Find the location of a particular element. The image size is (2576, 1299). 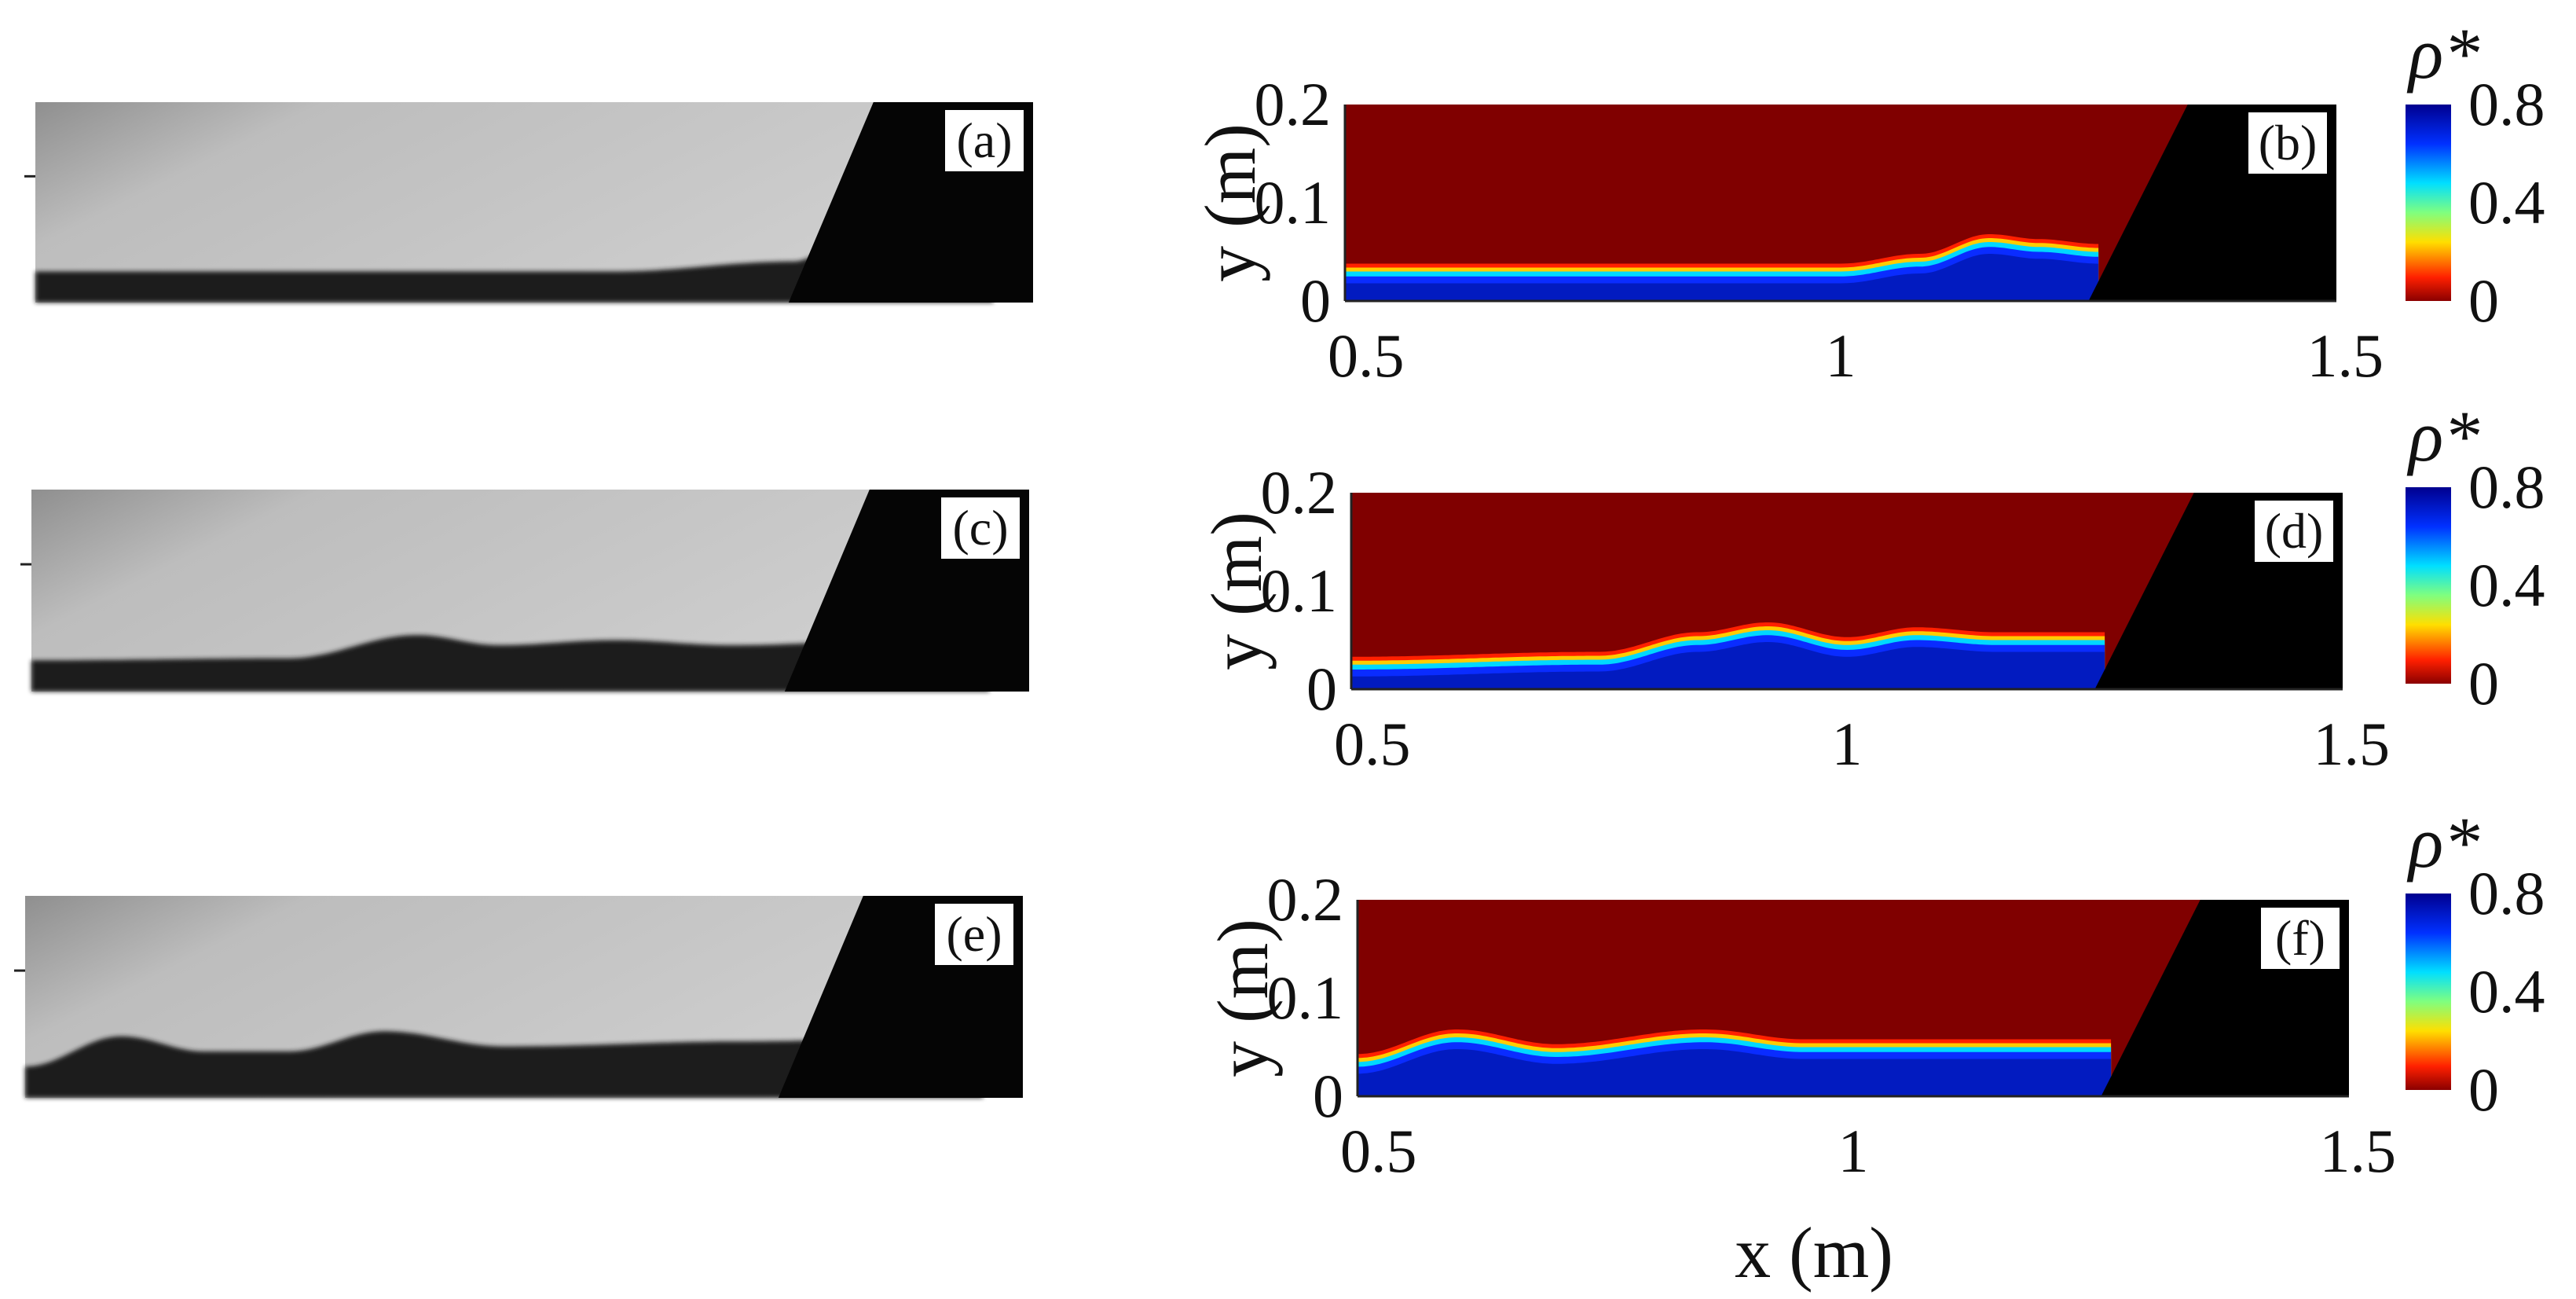

panel-label: (c) is located at coordinates (980, 528).